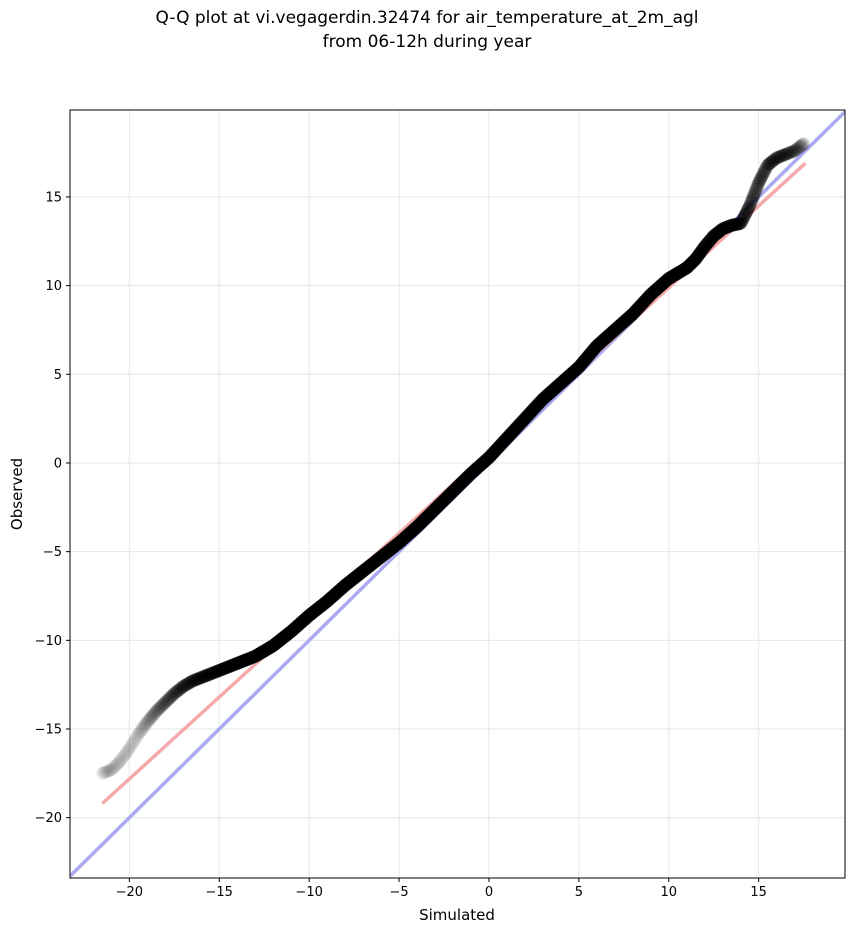  Describe the element at coordinates (48, 641) in the screenshot. I see `y-tick-label: −10` at that location.